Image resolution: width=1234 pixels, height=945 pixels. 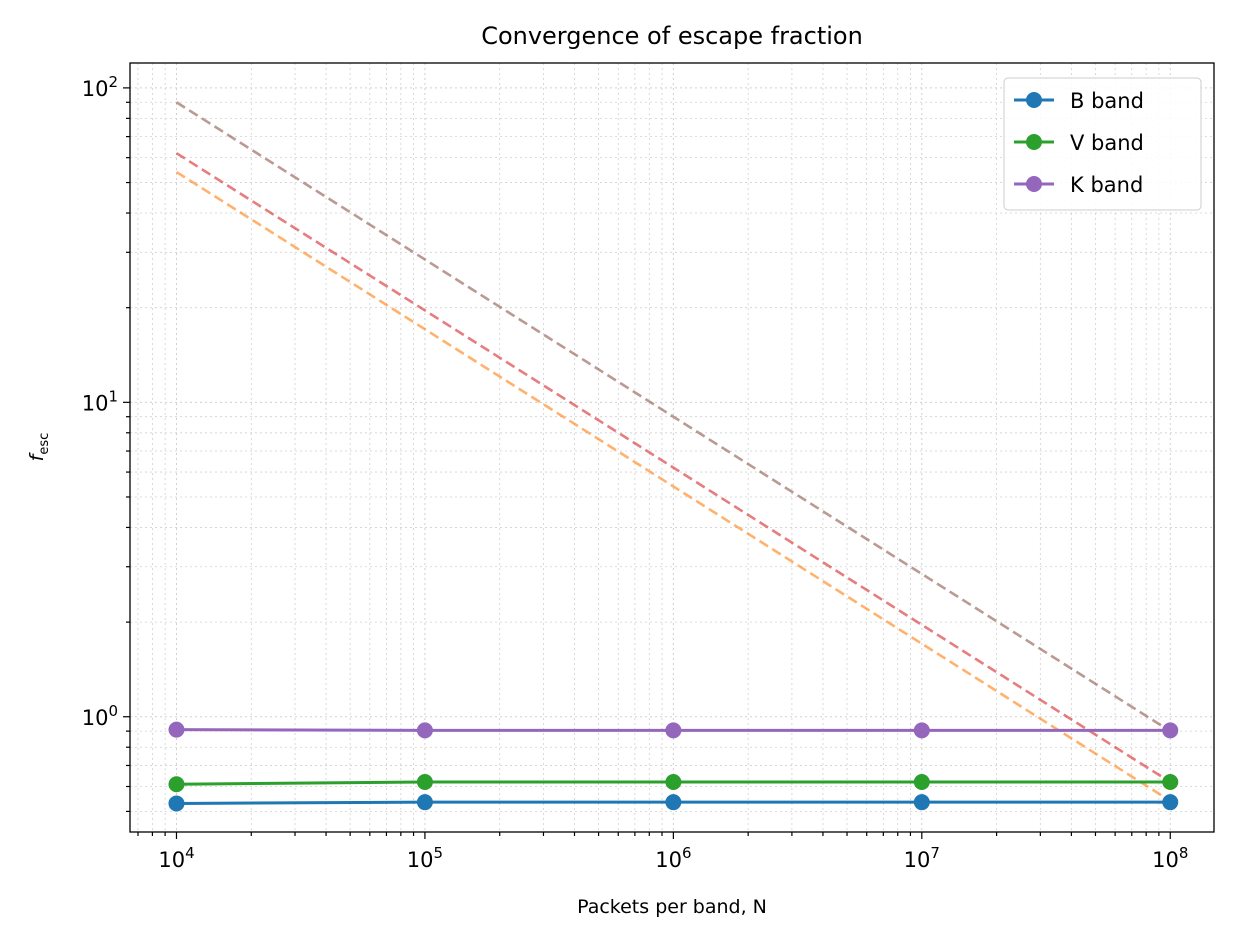 What do you see at coordinates (672, 907) in the screenshot?
I see `x-axis-label: Packets per band, N` at bounding box center [672, 907].